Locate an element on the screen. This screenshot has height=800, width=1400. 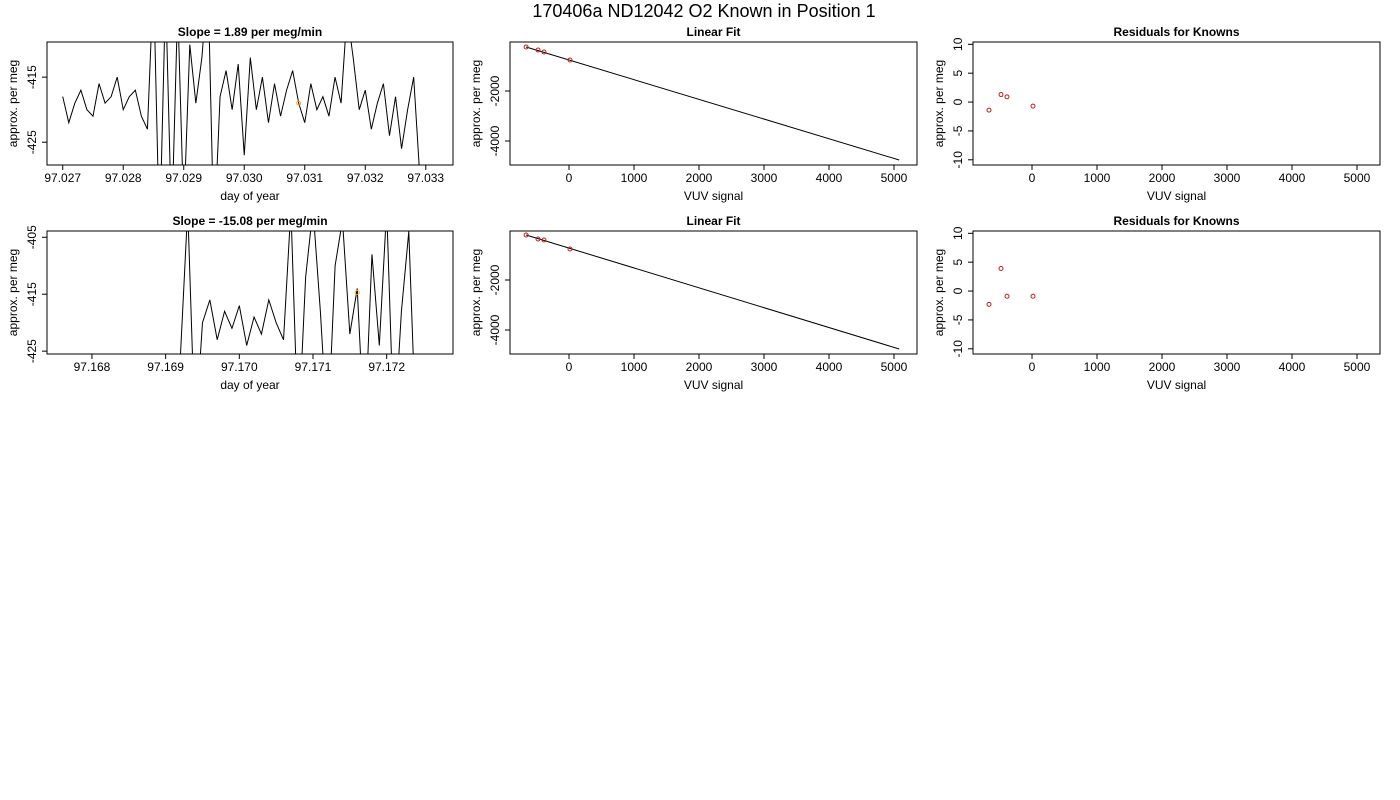
x-tick-label: 97.032 is located at coordinates (365, 178).